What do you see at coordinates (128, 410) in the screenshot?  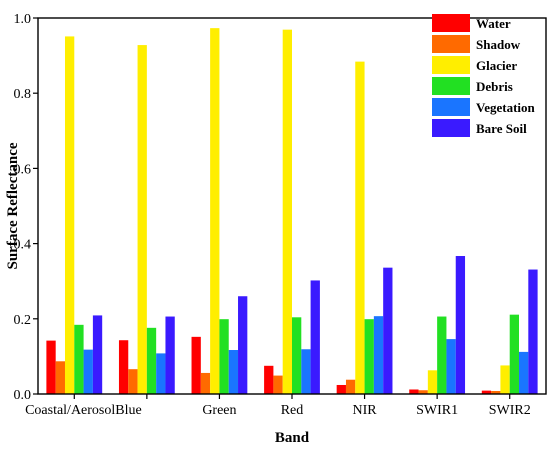 I see `x-tick-label: Blue` at bounding box center [128, 410].